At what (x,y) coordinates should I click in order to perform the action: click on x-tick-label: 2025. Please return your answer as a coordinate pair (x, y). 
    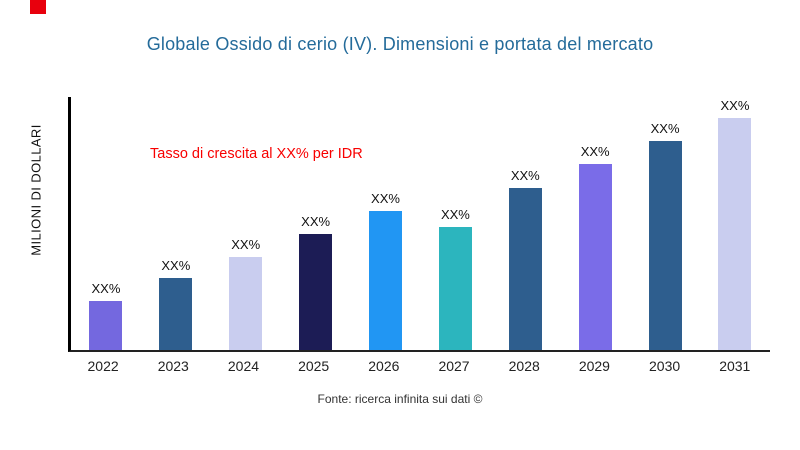
    Looking at the image, I should click on (314, 366).